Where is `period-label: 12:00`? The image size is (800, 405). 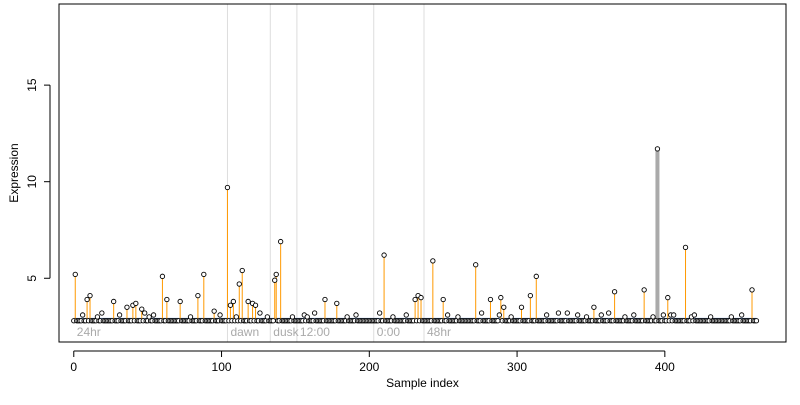
period-label: 12:00 is located at coordinates (315, 332).